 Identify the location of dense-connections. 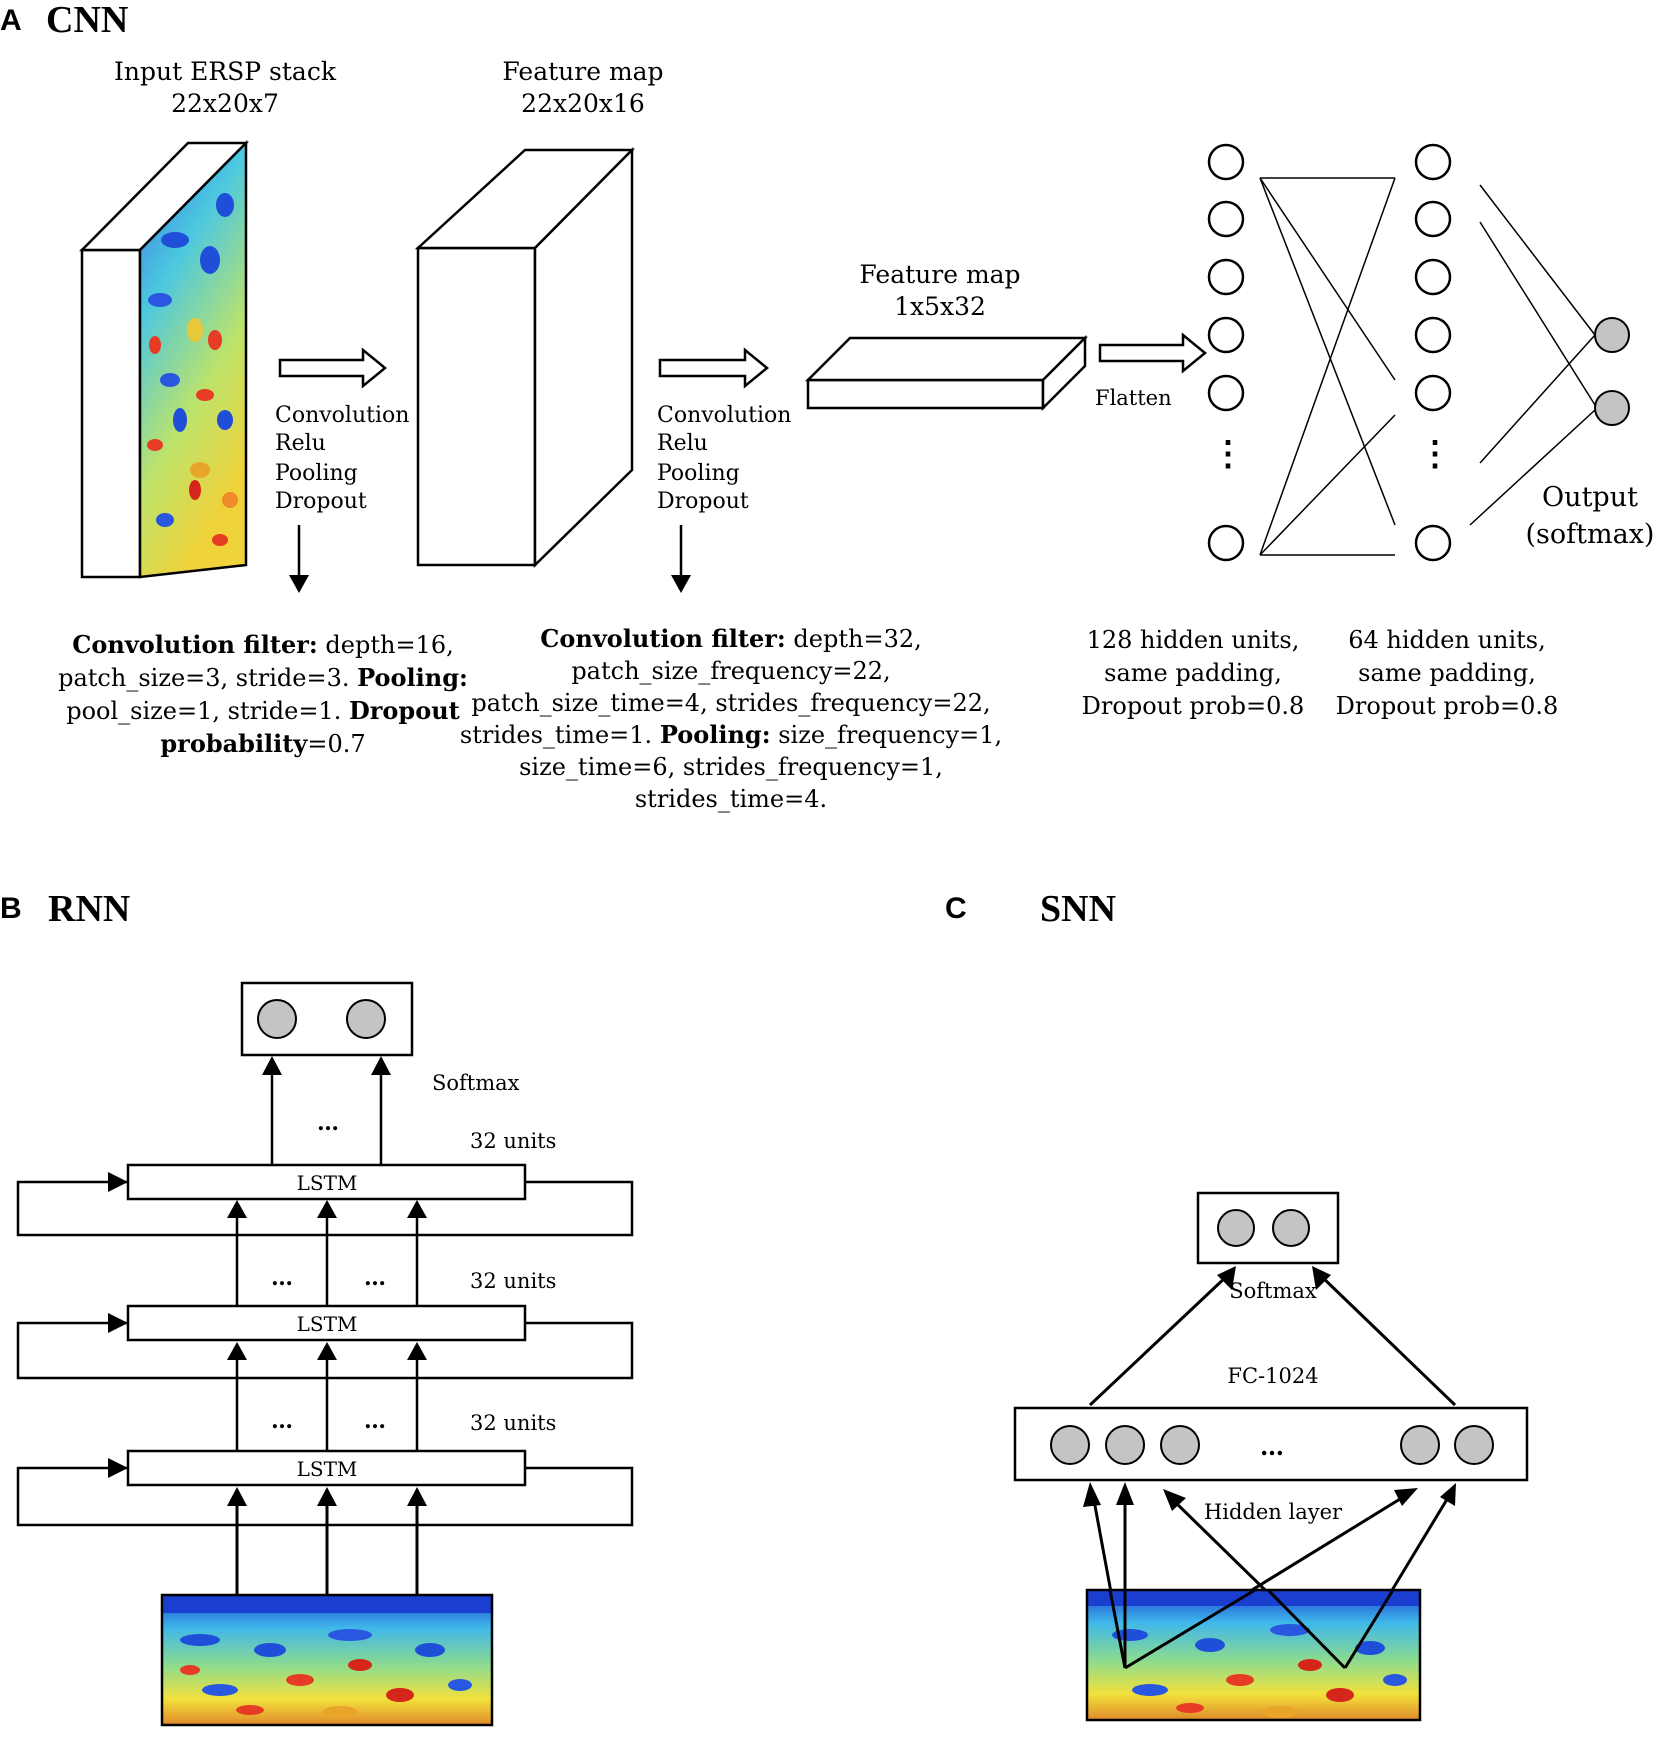
(1427, 366).